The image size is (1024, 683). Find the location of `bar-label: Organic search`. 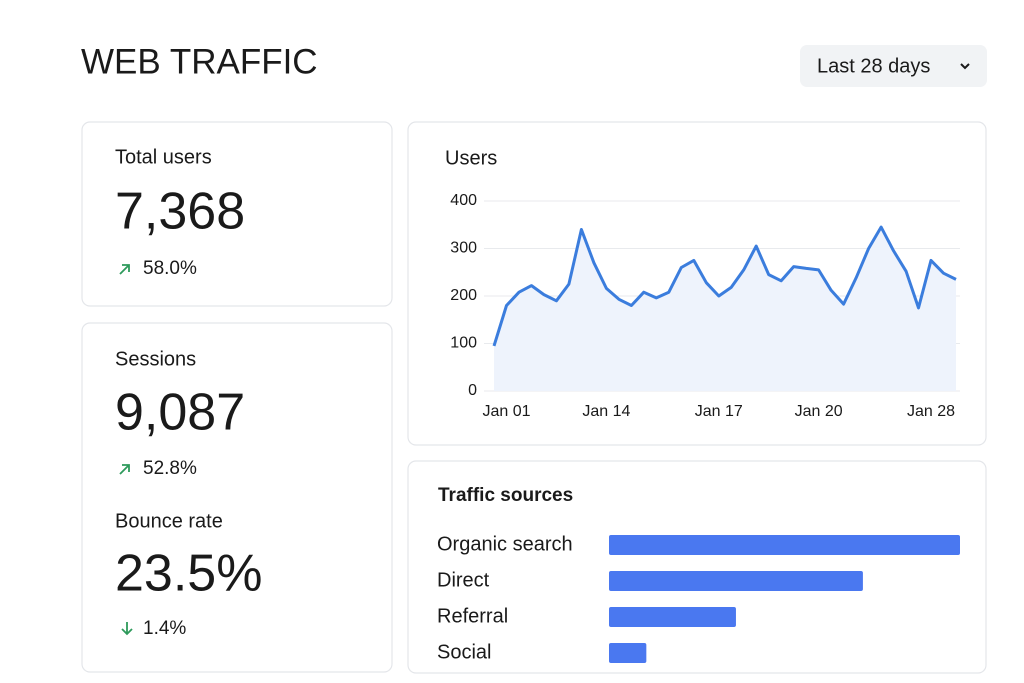

bar-label: Organic search is located at coordinates (505, 544).